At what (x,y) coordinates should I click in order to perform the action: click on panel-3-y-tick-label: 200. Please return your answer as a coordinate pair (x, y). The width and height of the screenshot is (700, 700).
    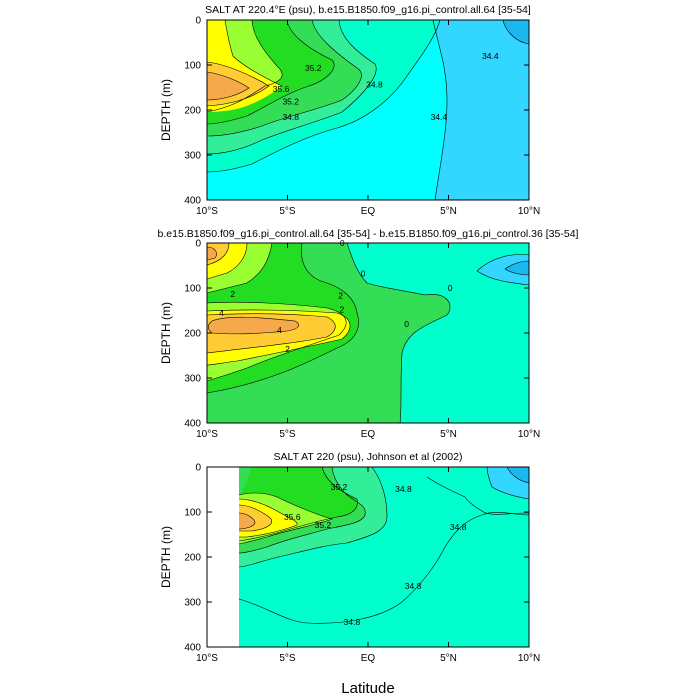
    Looking at the image, I should click on (192, 558).